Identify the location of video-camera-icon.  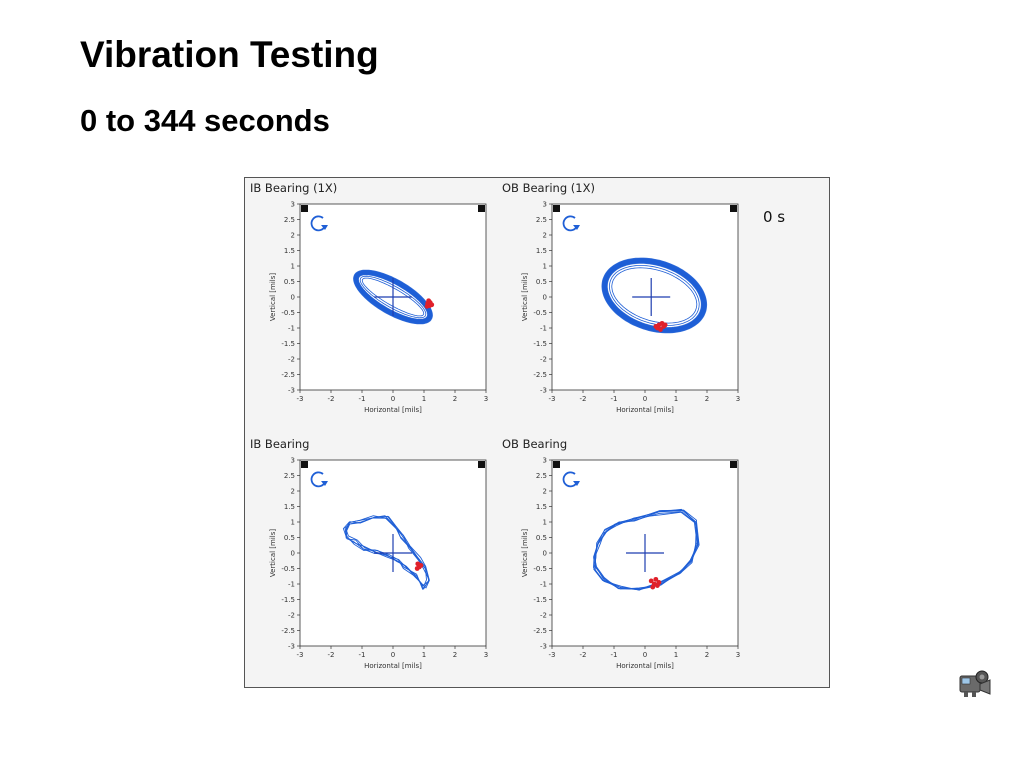
(975, 685).